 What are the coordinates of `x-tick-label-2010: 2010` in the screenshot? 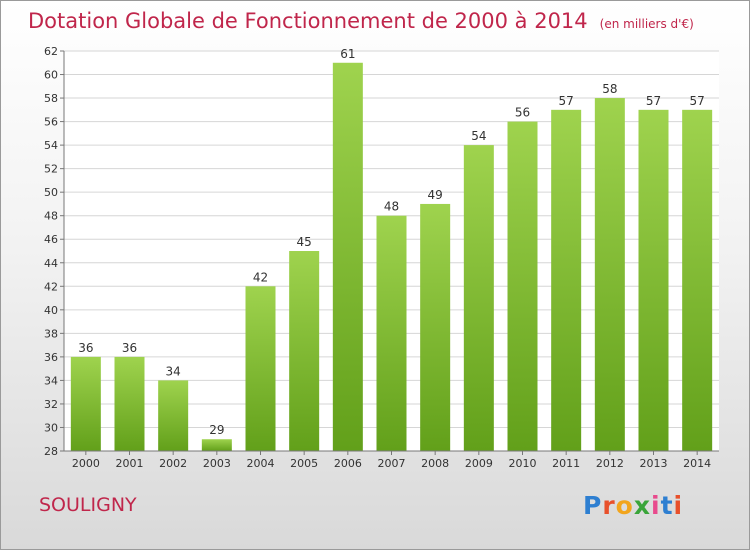 It's located at (523, 463).